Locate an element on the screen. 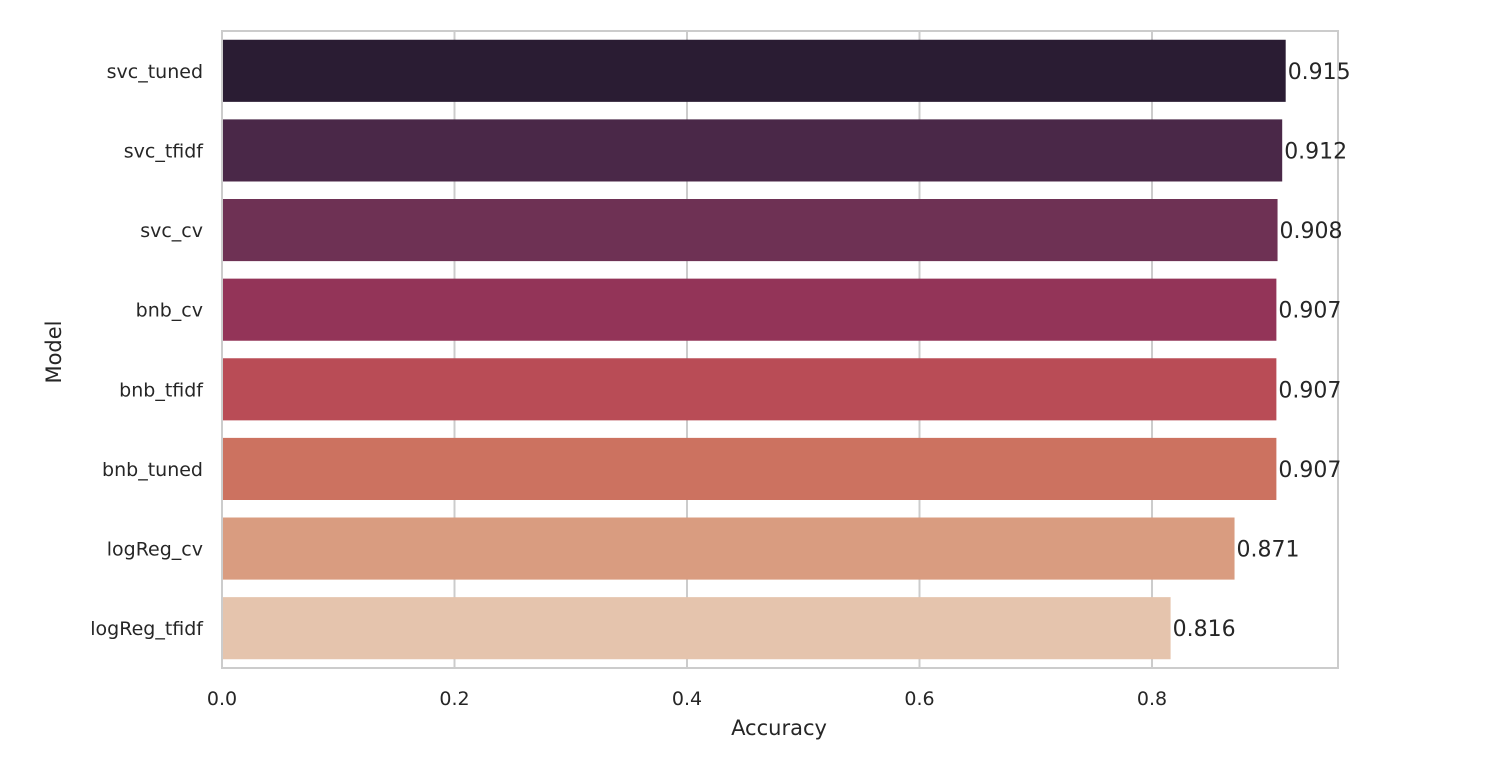 Image resolution: width=1510 pixels, height=762 pixels. bar-bnb-cv is located at coordinates (750, 309).